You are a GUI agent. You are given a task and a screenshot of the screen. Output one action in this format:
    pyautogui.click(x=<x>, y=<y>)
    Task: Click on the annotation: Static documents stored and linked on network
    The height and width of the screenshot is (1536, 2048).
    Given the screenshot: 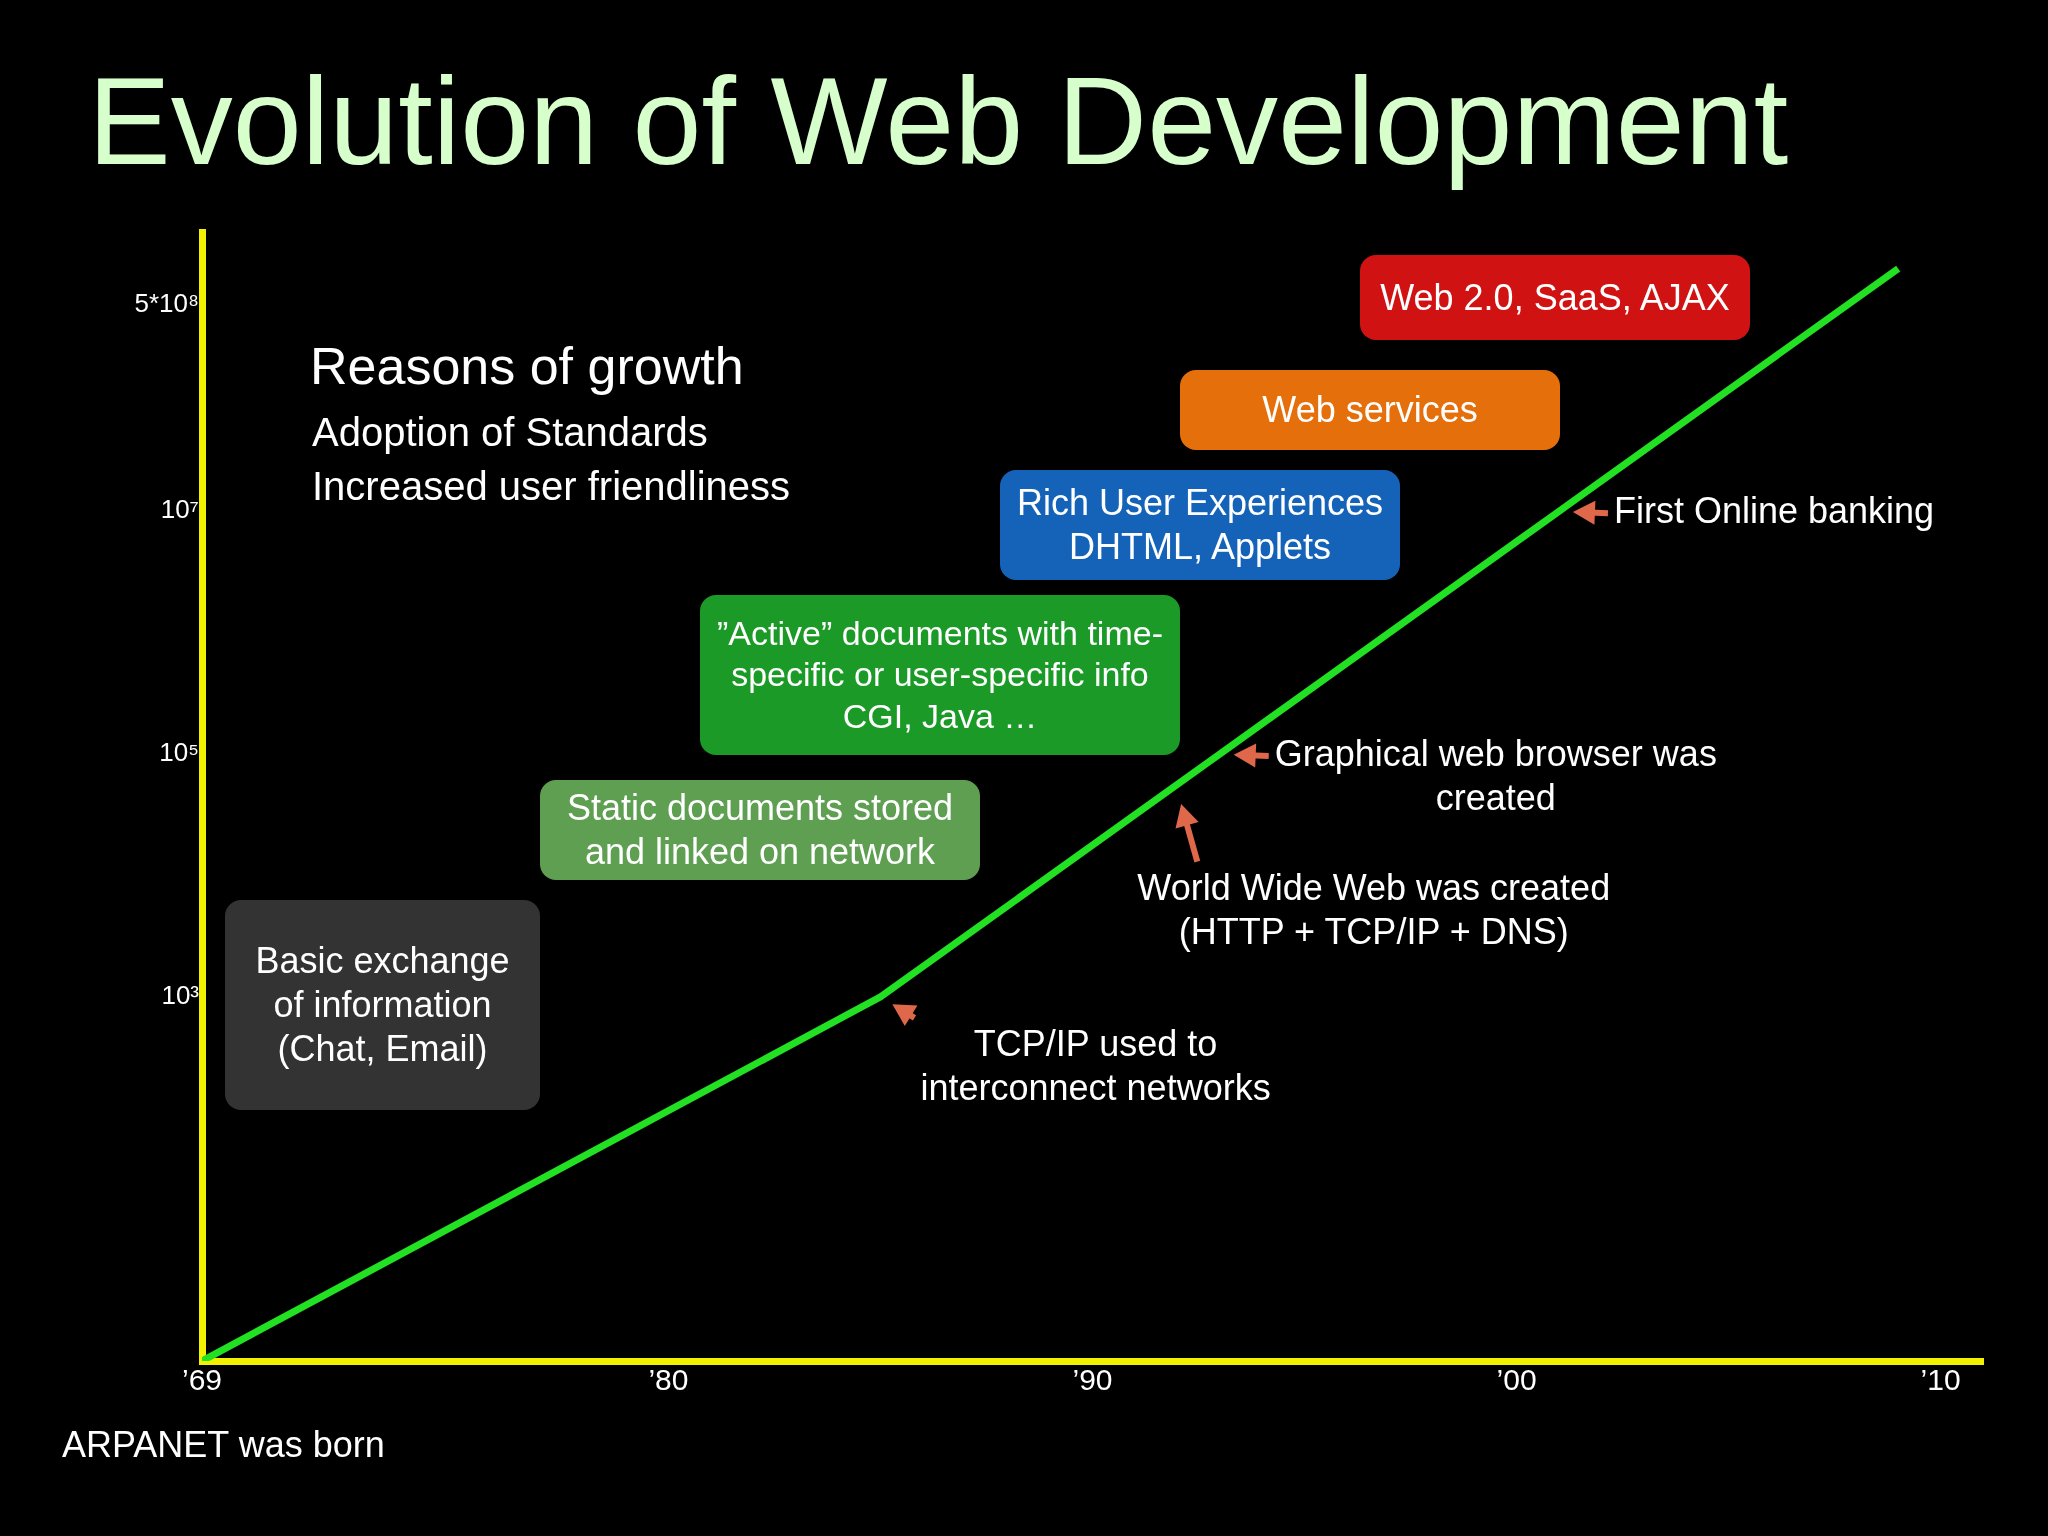 What is the action you would take?
    pyautogui.click(x=760, y=830)
    